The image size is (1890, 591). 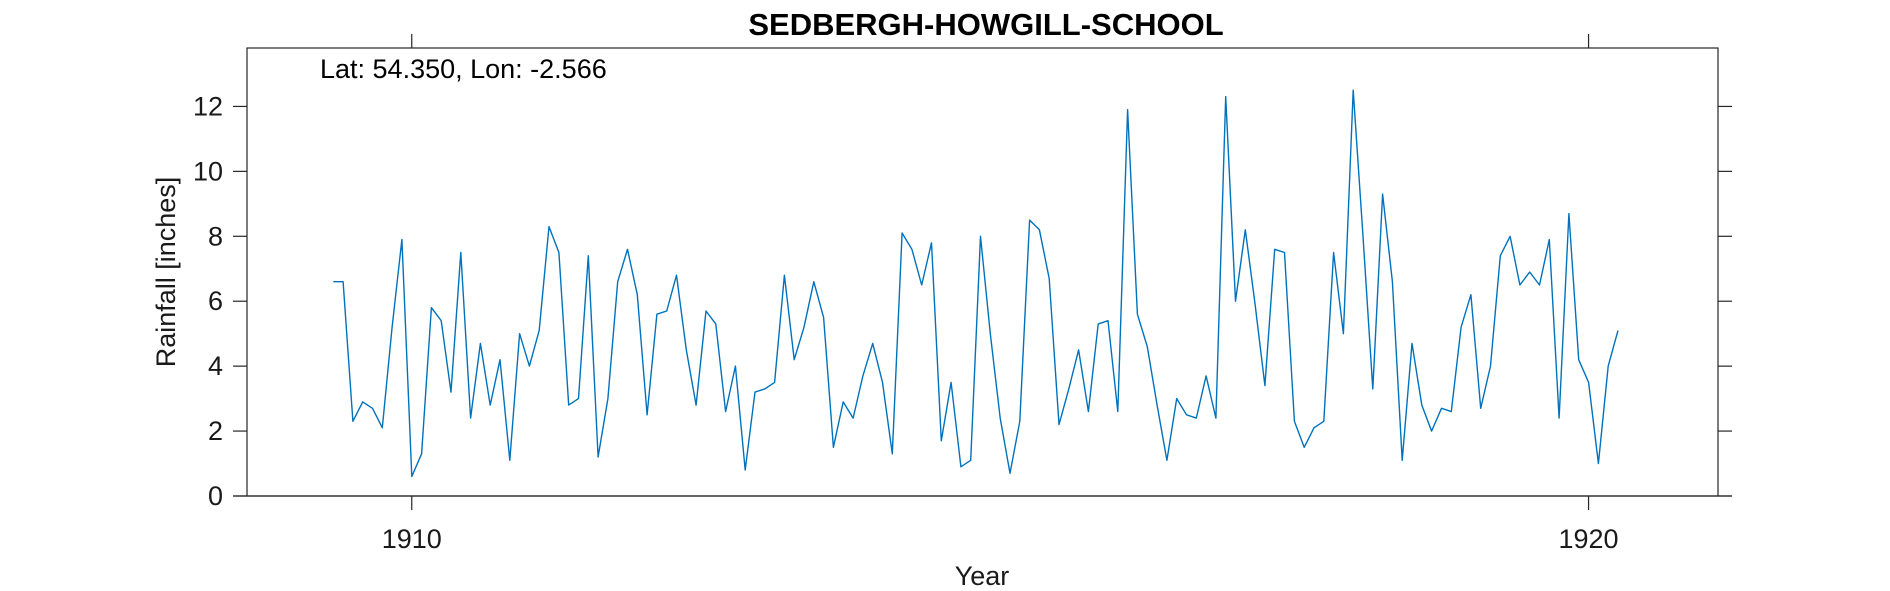 What do you see at coordinates (208, 106) in the screenshot?
I see `y-tick-label: 12` at bounding box center [208, 106].